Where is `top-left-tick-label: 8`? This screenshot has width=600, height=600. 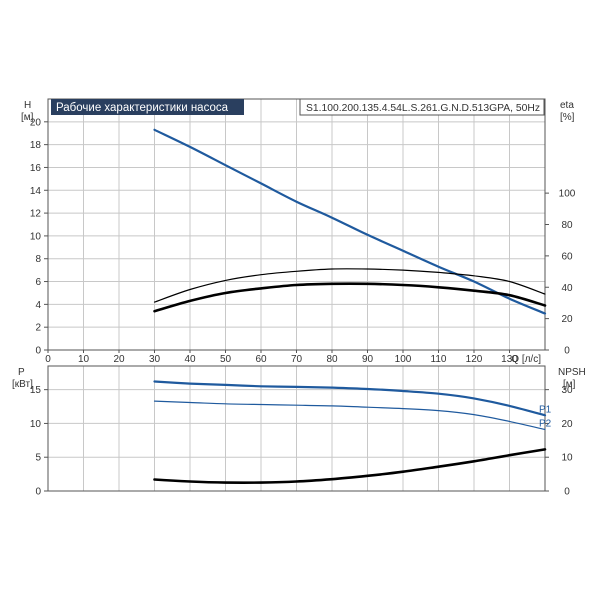
top-left-tick-label: 8 is located at coordinates (38, 259).